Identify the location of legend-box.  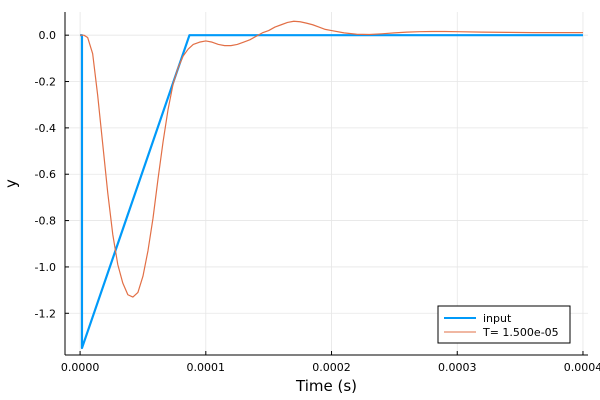
(504, 324).